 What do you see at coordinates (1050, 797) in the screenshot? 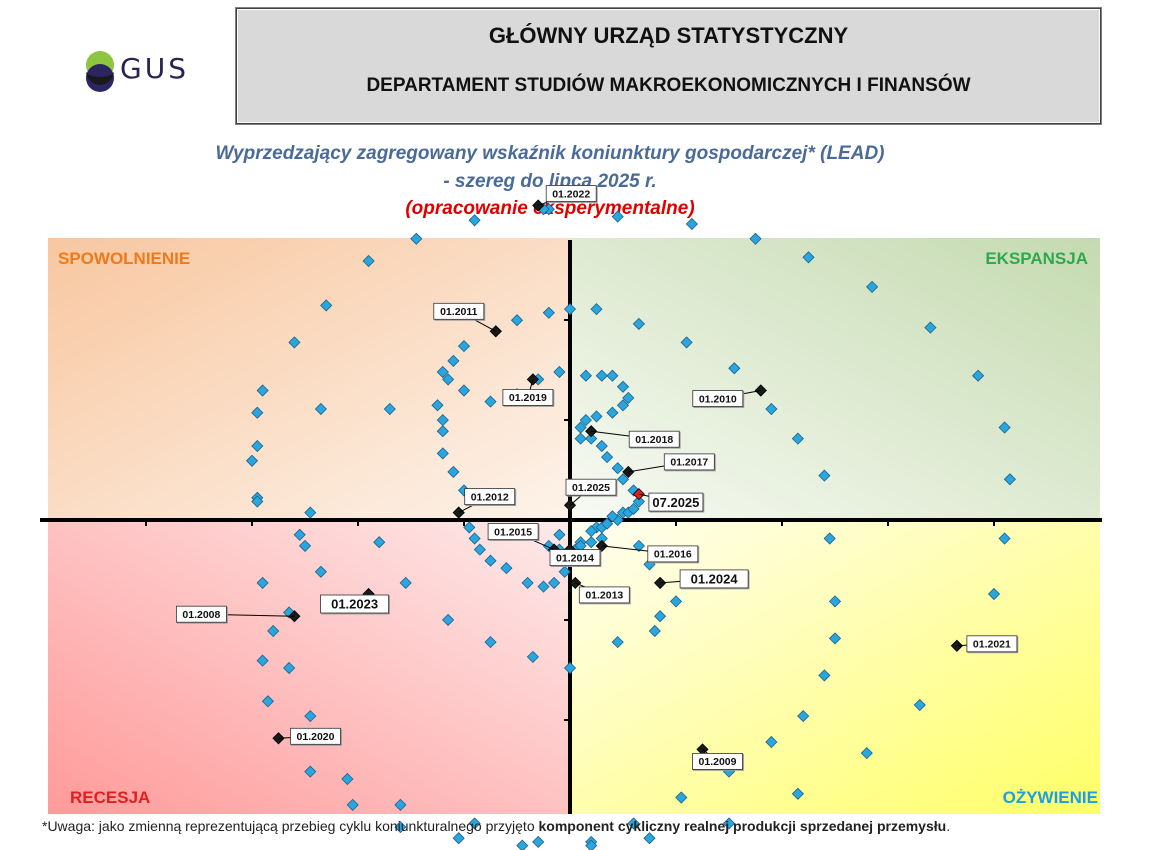
I see `quadrant-label-ozywienie: OŻYWIENIE` at bounding box center [1050, 797].